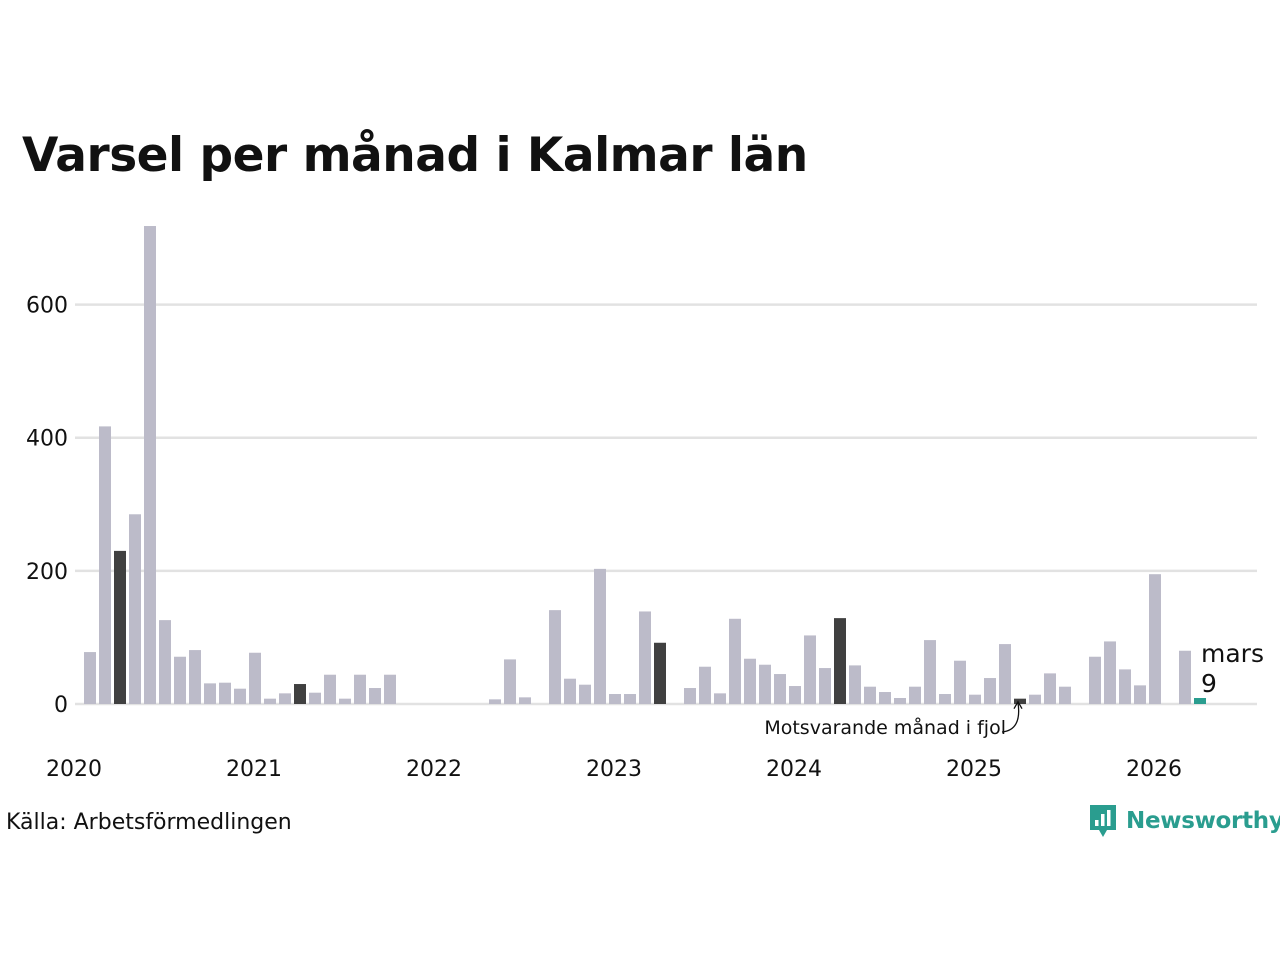  What do you see at coordinates (1010, 717) in the screenshot?
I see `annotation-arrow` at bounding box center [1010, 717].